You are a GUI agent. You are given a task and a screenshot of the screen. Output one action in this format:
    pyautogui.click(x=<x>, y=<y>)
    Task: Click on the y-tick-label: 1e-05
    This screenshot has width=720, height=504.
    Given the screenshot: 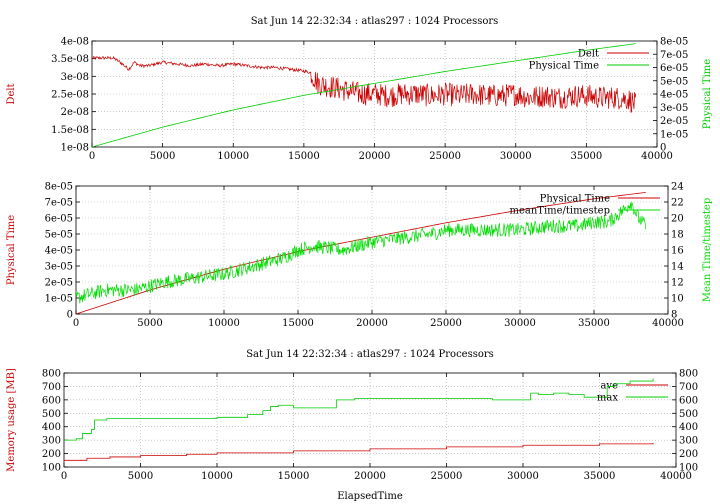 What is the action you would take?
    pyautogui.click(x=59, y=299)
    